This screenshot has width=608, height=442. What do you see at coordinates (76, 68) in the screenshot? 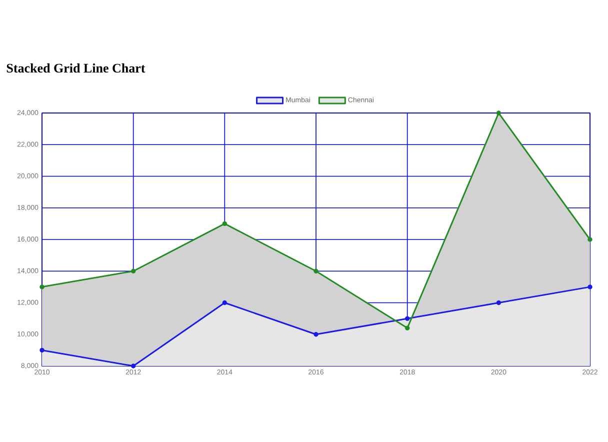
I see `chart-title: Stacked Grid Line Chart` at bounding box center [76, 68].